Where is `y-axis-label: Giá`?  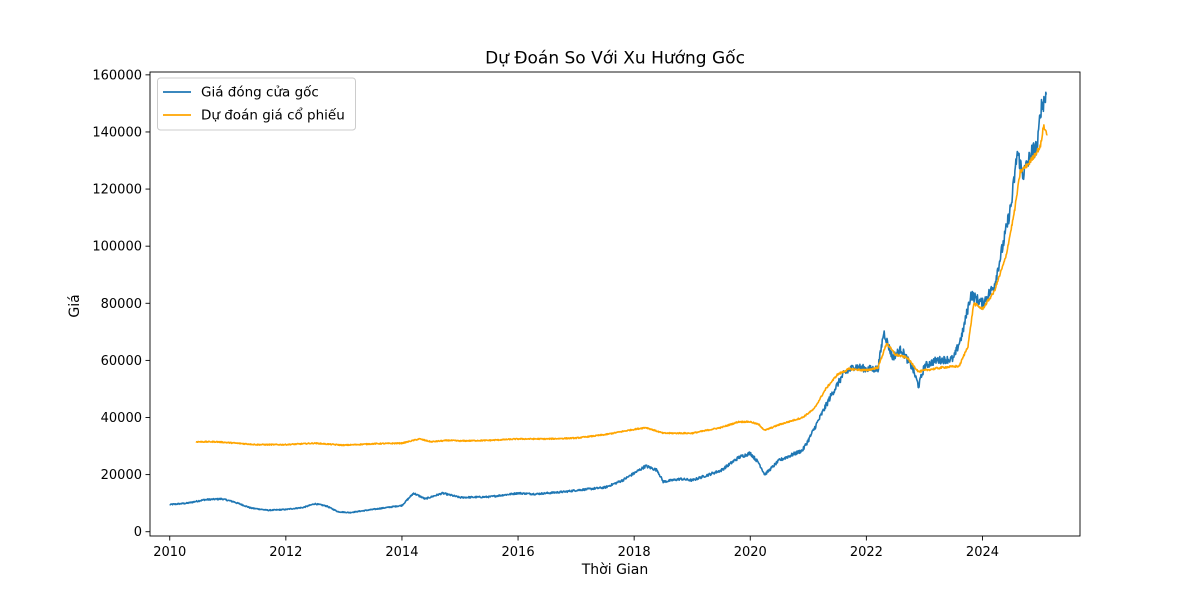 y-axis-label: Giá is located at coordinates (75, 305).